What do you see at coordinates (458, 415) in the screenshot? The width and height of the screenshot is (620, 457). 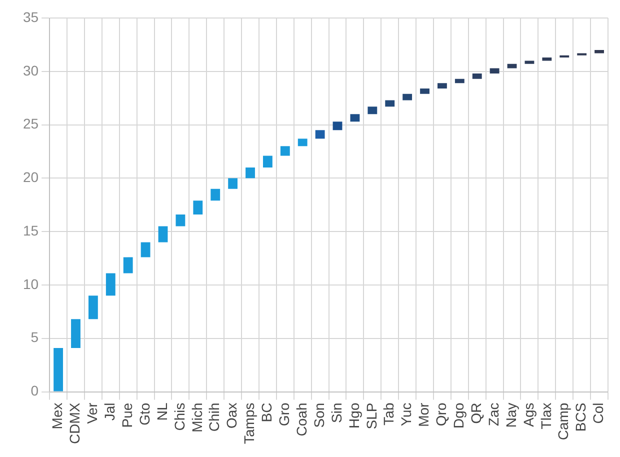 I see `x-tick-label: Dgo` at bounding box center [458, 415].